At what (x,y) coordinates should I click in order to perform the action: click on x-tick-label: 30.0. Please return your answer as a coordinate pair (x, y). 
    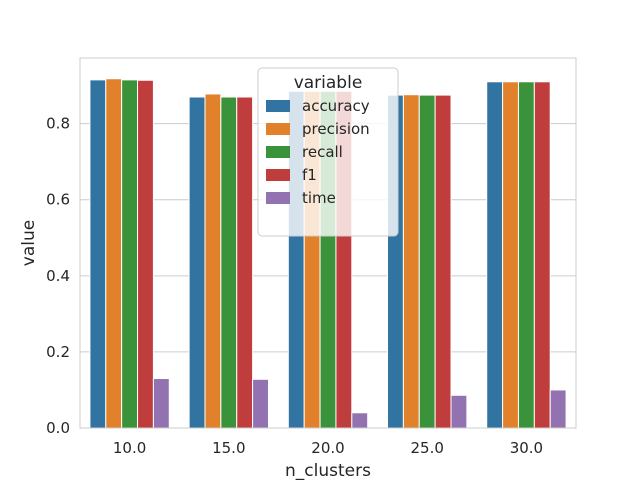
    Looking at the image, I should click on (526, 448).